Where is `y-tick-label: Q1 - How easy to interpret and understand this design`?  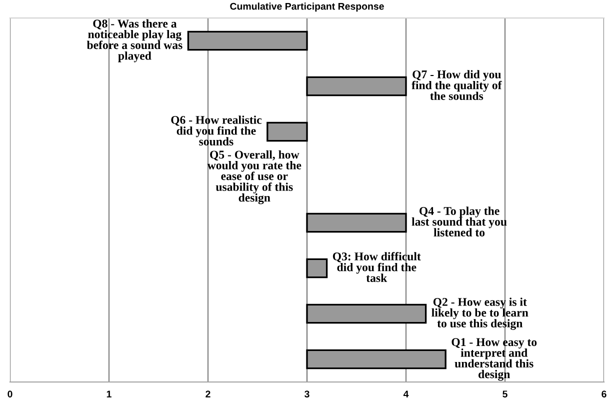
y-tick-label: Q1 - How easy to interpret and understand this design is located at coordinates (494, 359).